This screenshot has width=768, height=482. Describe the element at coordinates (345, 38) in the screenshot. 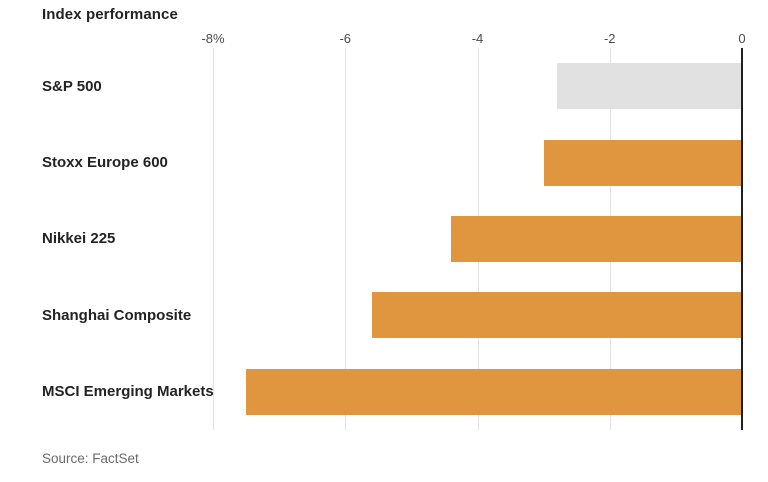

I see `axis-tick-label: -6` at that location.